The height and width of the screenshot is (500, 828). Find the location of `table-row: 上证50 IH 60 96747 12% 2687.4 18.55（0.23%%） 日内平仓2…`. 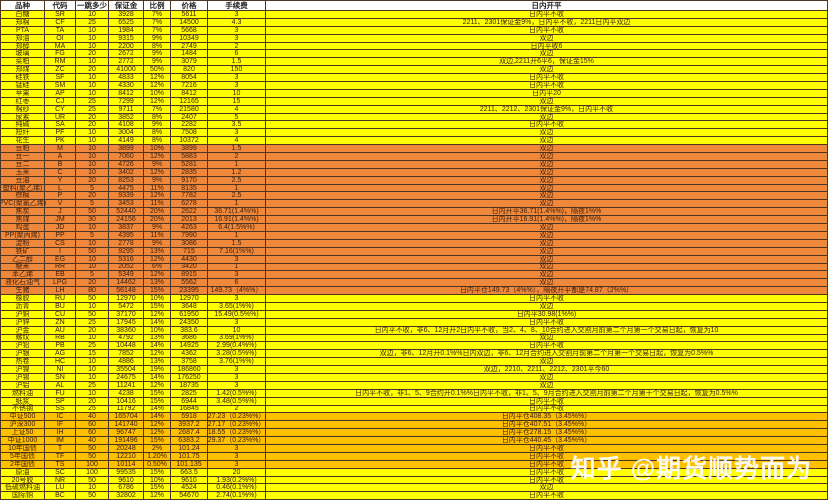

table-row: 上证50 IH 60 96747 12% 2687.4 18.55（0.23%%） 日内平仓2… is located at coordinates (414, 433).